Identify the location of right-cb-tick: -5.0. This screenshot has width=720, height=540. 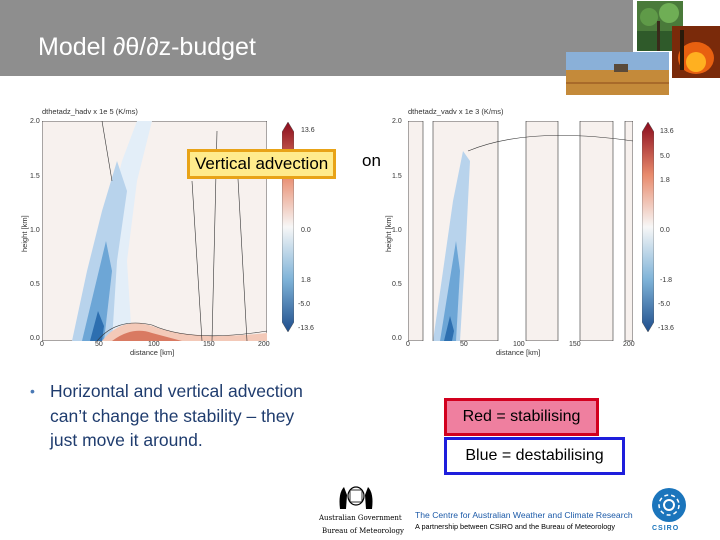
(664, 304).